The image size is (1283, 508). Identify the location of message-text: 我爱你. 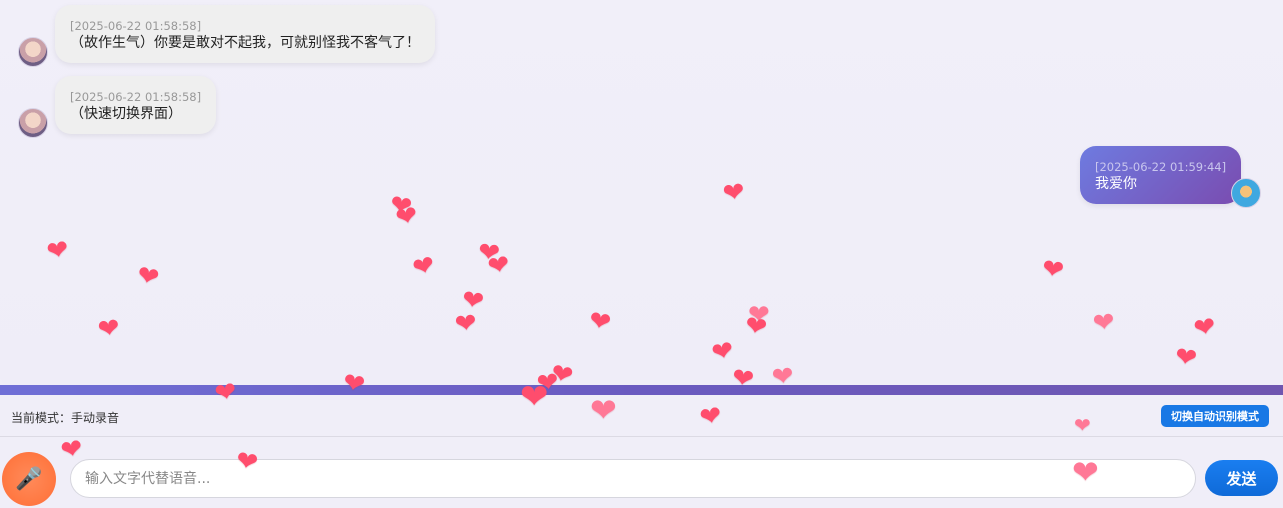
(1116, 184).